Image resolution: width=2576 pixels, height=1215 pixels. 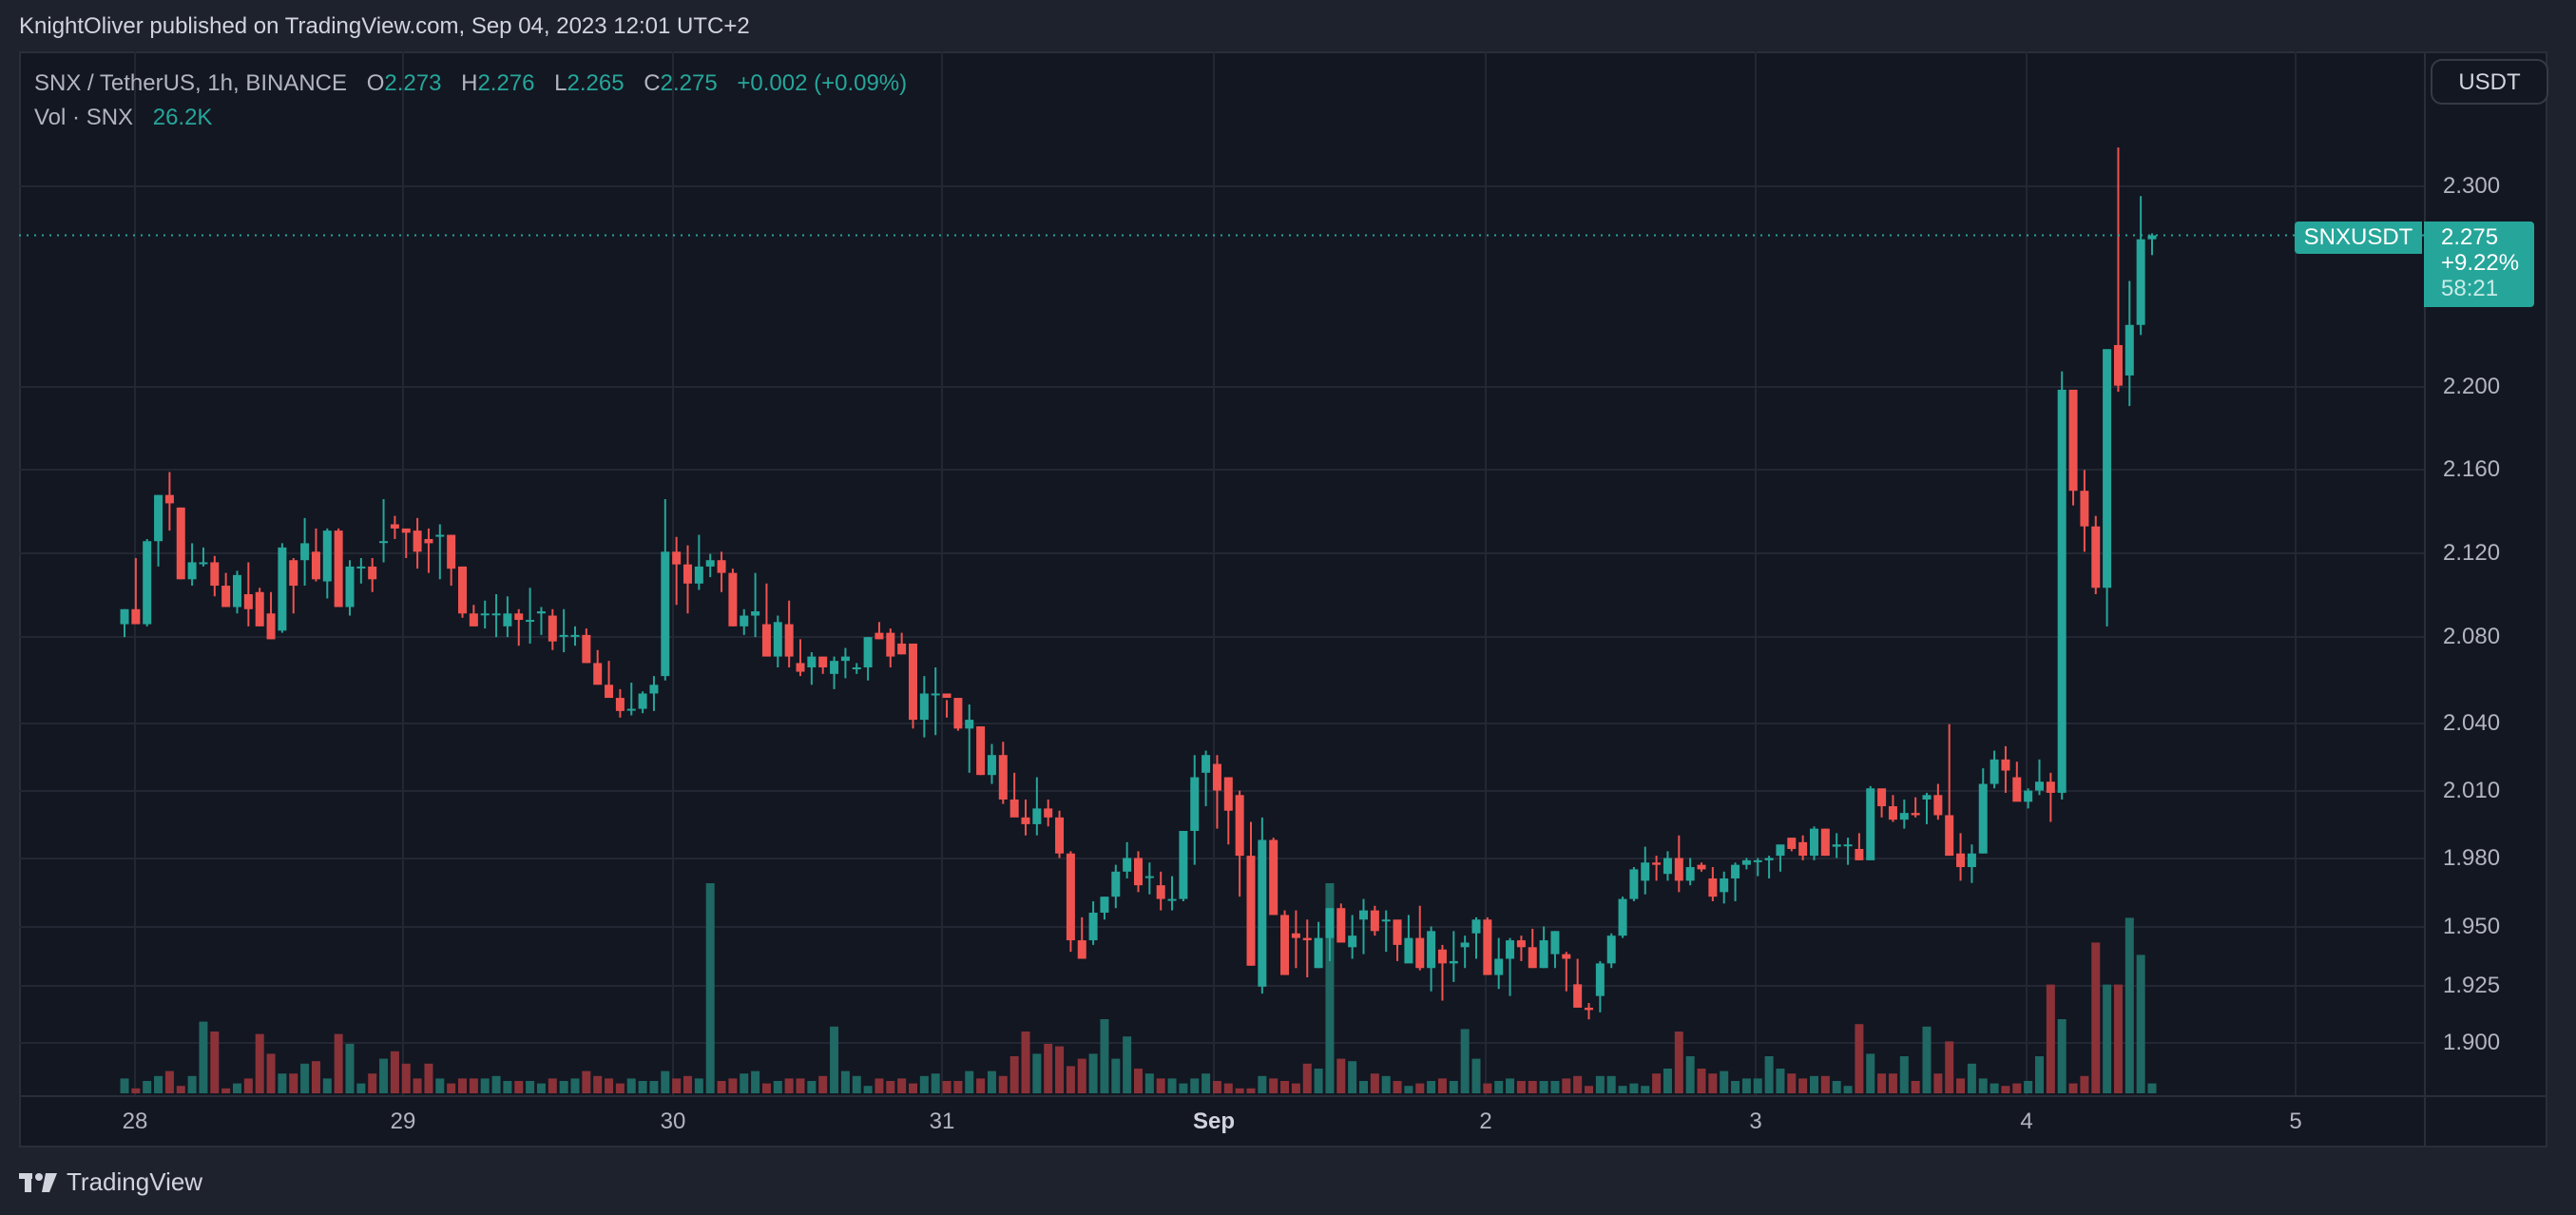 What do you see at coordinates (135, 1181) in the screenshot?
I see `logo-text: TradingView` at bounding box center [135, 1181].